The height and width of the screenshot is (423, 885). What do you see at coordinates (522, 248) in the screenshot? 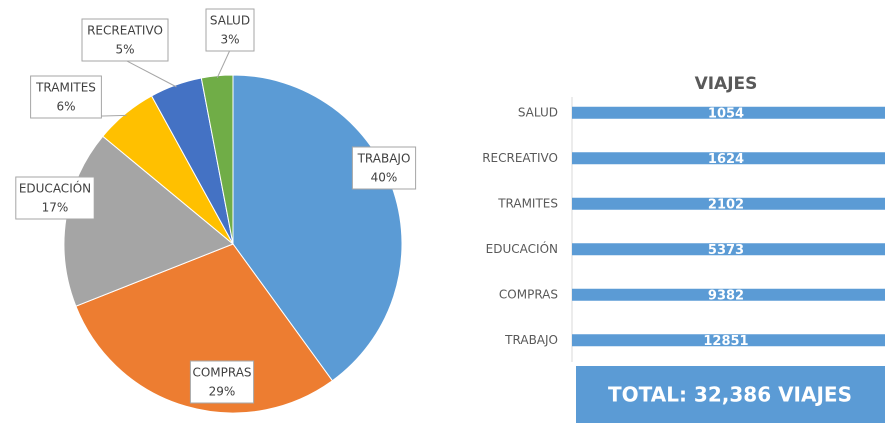
I see `y-tick-label: EDUCACIÓN` at bounding box center [522, 248].